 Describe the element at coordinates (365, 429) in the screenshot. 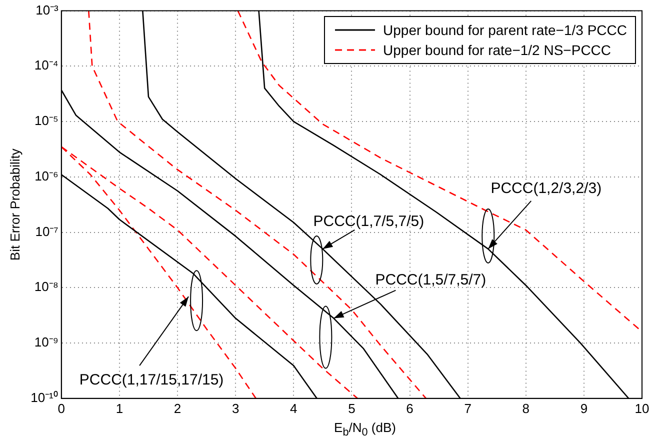

I see `x-axis-title: E$_{b}$/N$_{0}$ (dB)` at that location.